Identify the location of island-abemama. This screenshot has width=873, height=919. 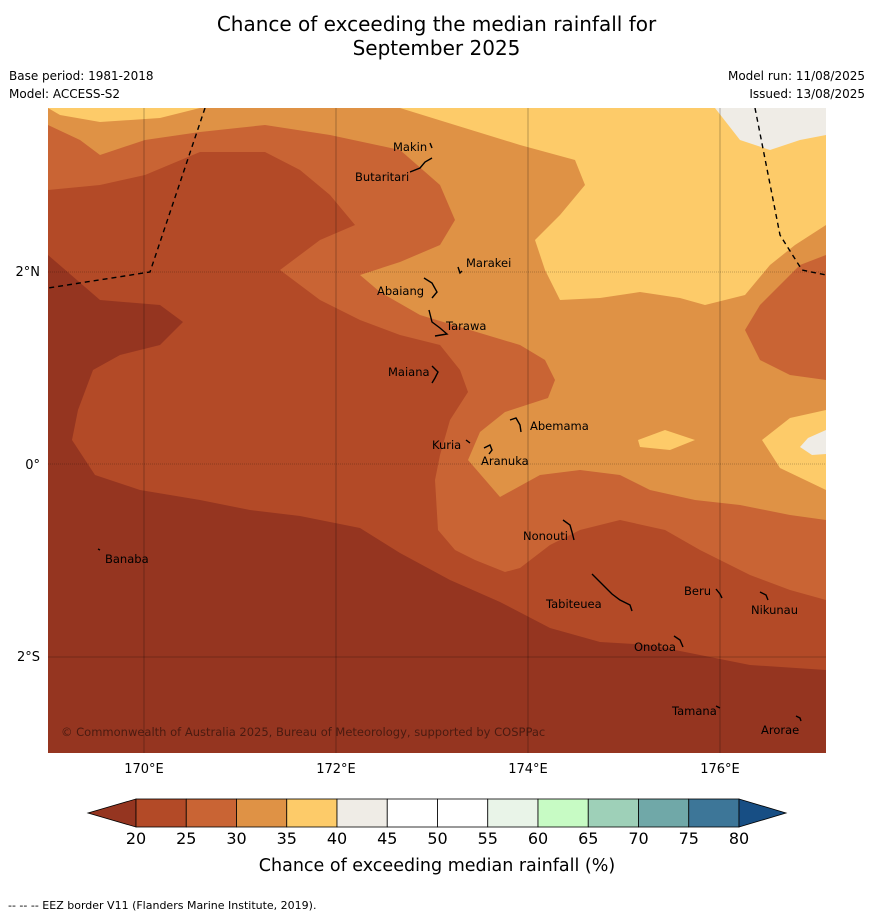
(515, 425).